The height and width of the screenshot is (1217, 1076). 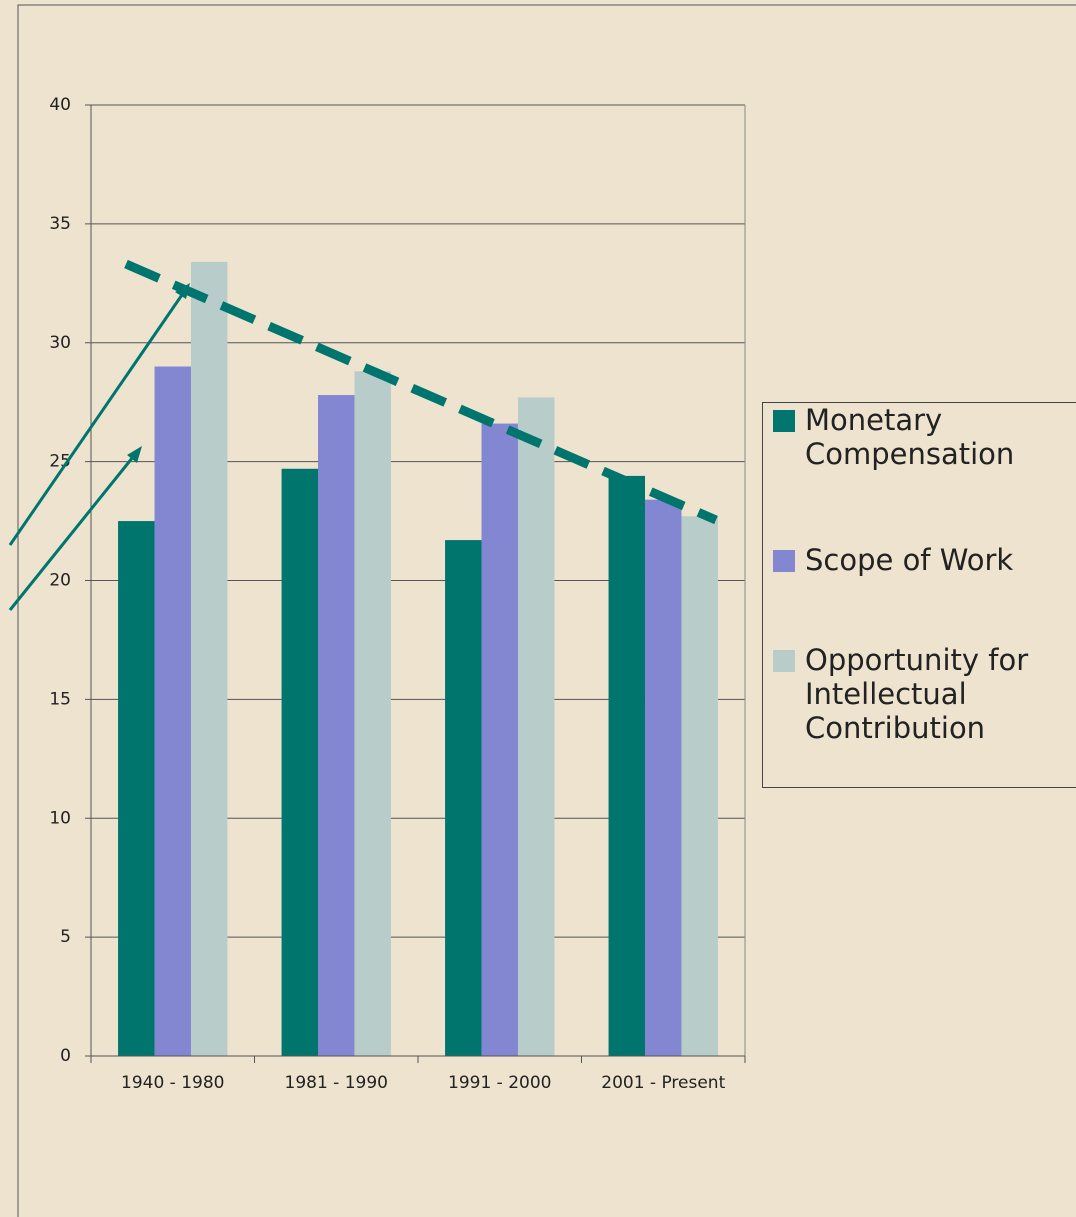 I want to click on legend-entry: Monetary Compensation, so click(x=924, y=437).